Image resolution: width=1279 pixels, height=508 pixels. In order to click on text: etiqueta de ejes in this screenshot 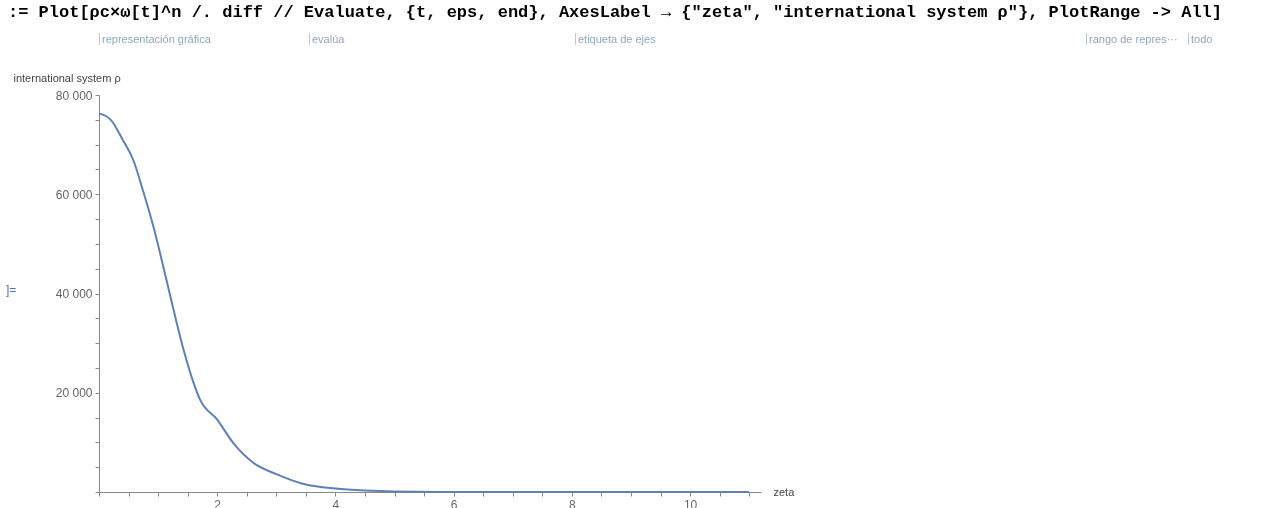, I will do `click(615, 39)`.